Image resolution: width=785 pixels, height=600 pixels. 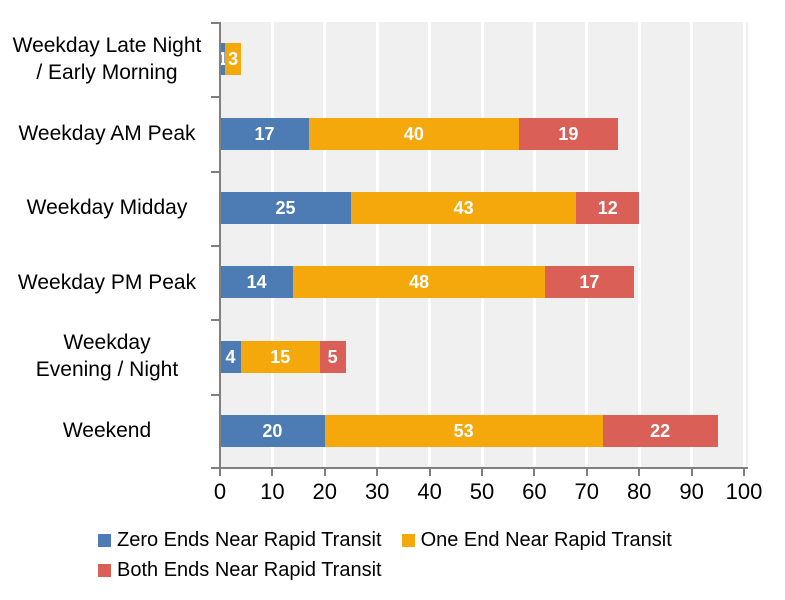 I want to click on legend-item: Zero Ends Near Rapid Transit, so click(x=240, y=540).